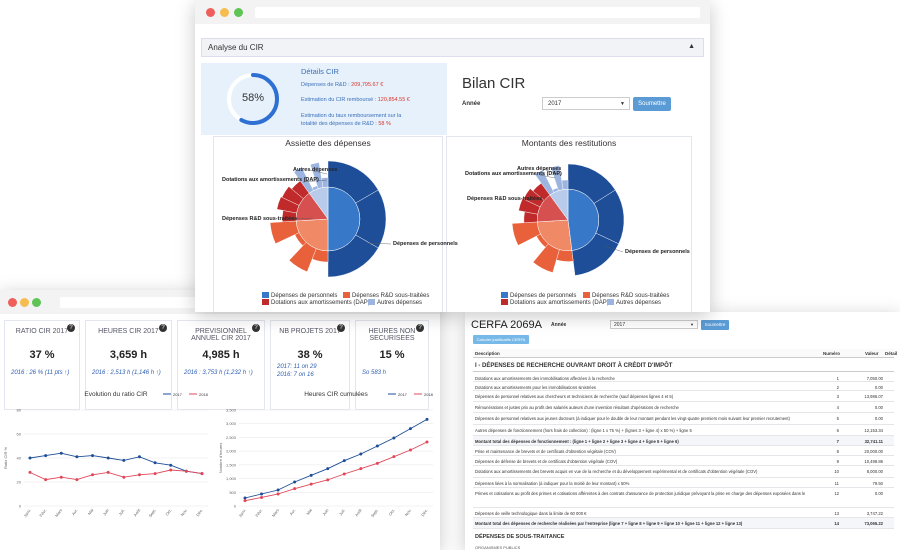 The image size is (900, 550). Describe the element at coordinates (873, 461) in the screenshot. I see `row-value: 10,498.86` at that location.